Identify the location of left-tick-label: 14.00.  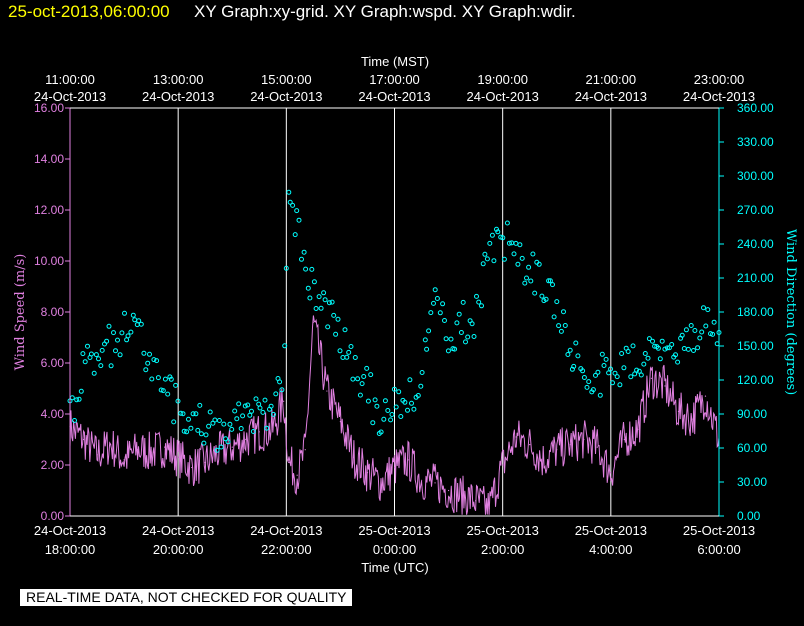
(49, 159).